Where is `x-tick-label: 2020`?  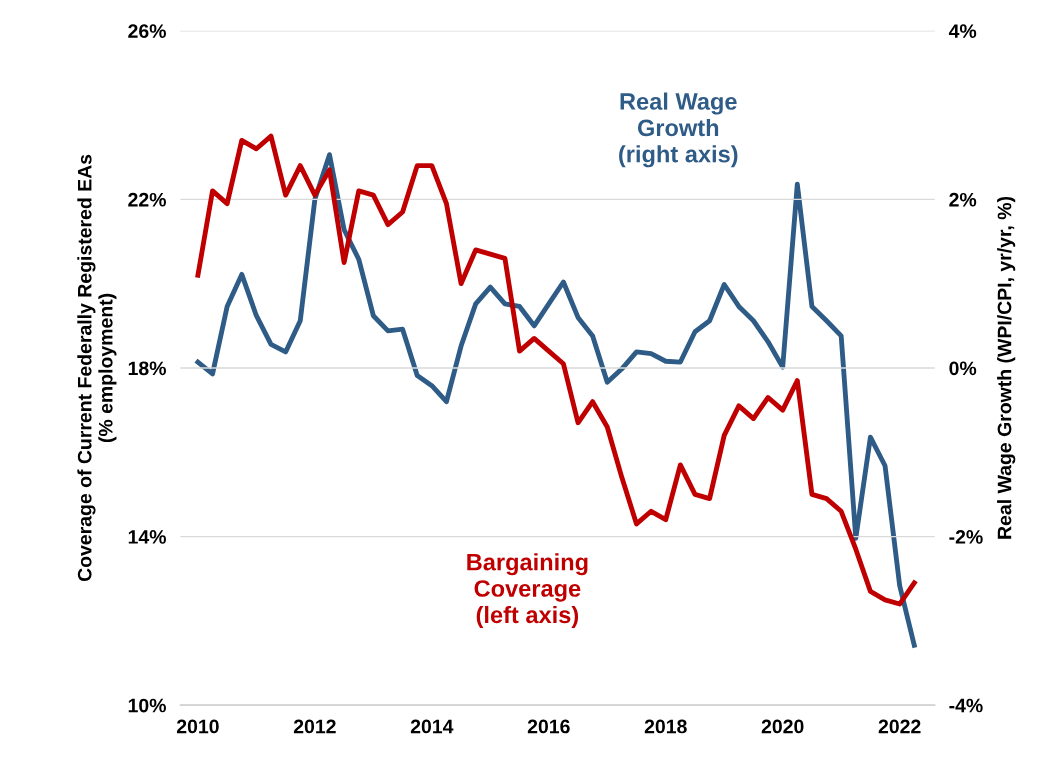
x-tick-label: 2020 is located at coordinates (782, 726).